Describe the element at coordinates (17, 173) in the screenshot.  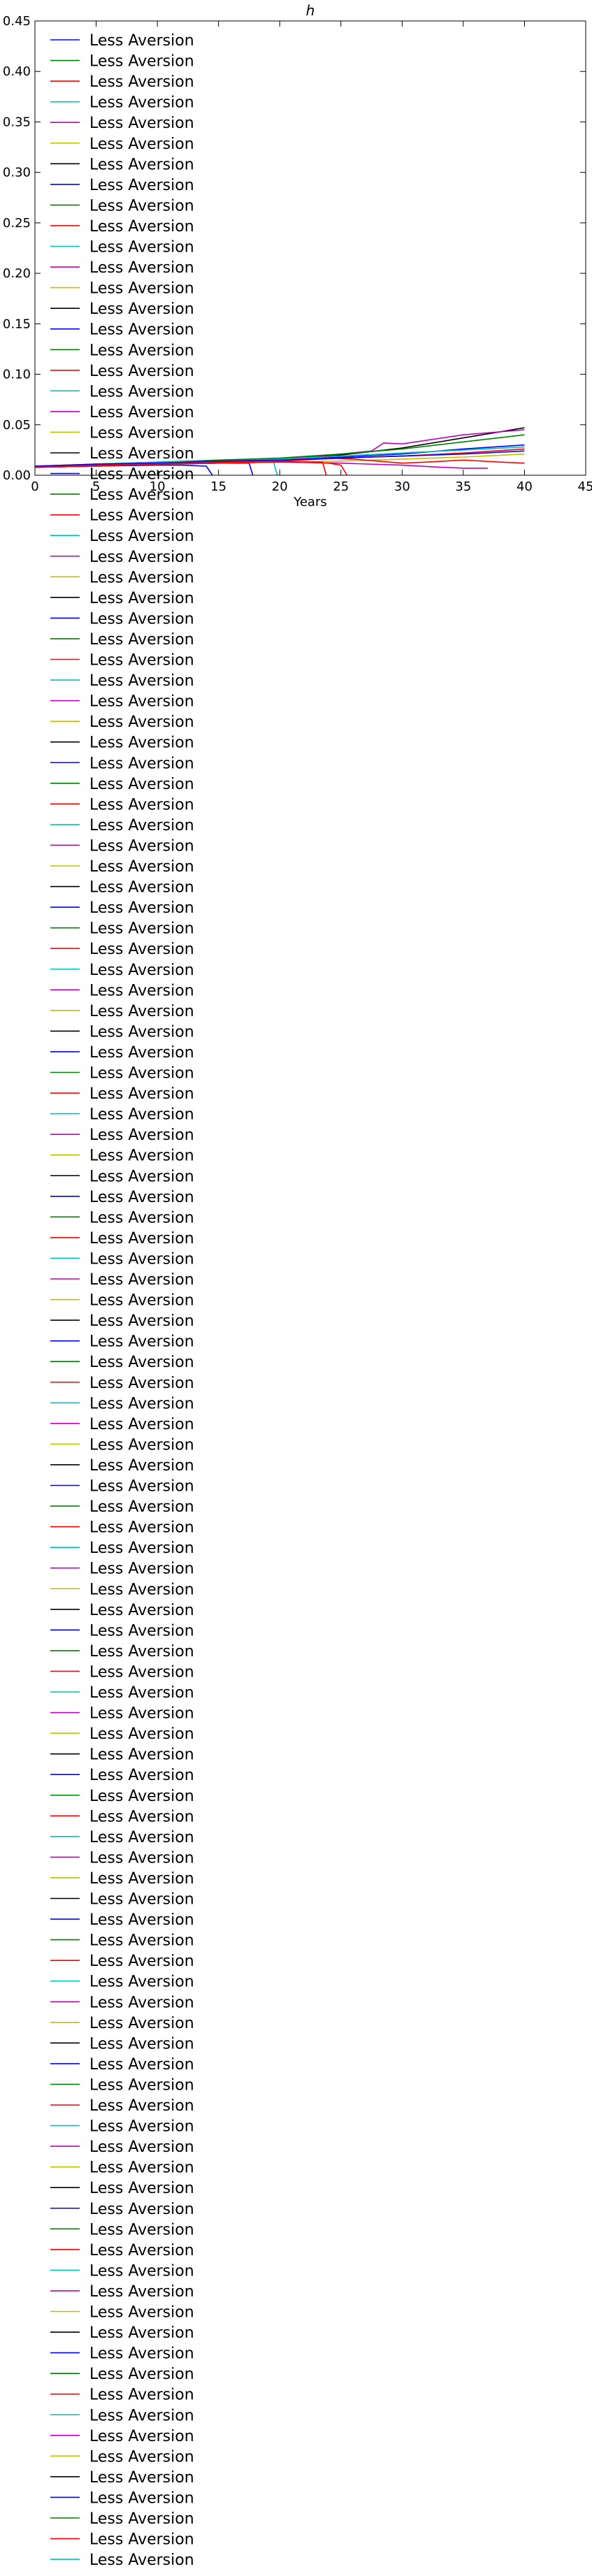
I see `y-tick-label: 0.30` at that location.